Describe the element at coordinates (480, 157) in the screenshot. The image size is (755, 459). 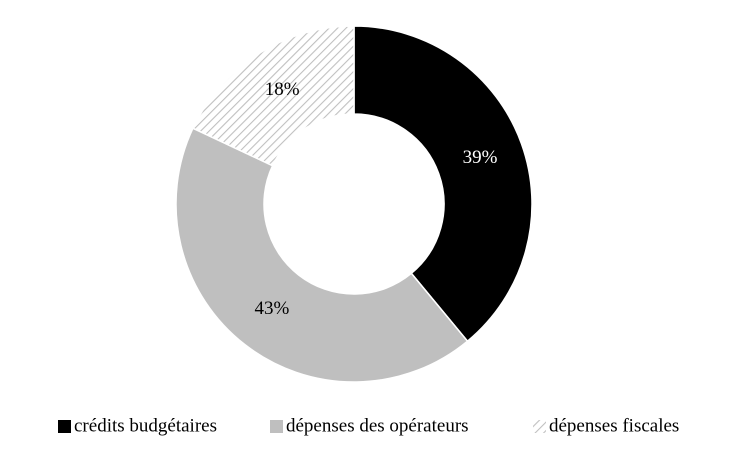
I see `data-label: 39%` at that location.